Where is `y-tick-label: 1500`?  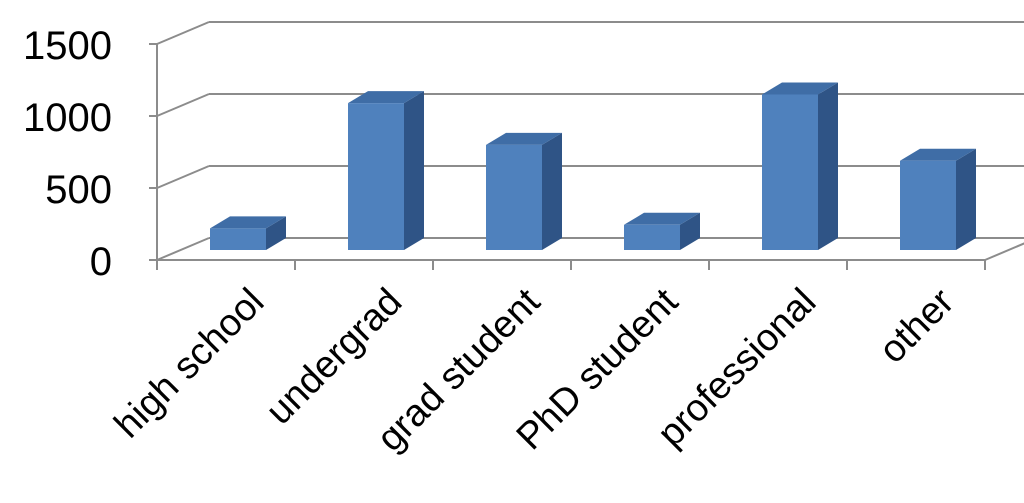
y-tick-label: 1500 is located at coordinates (67, 46).